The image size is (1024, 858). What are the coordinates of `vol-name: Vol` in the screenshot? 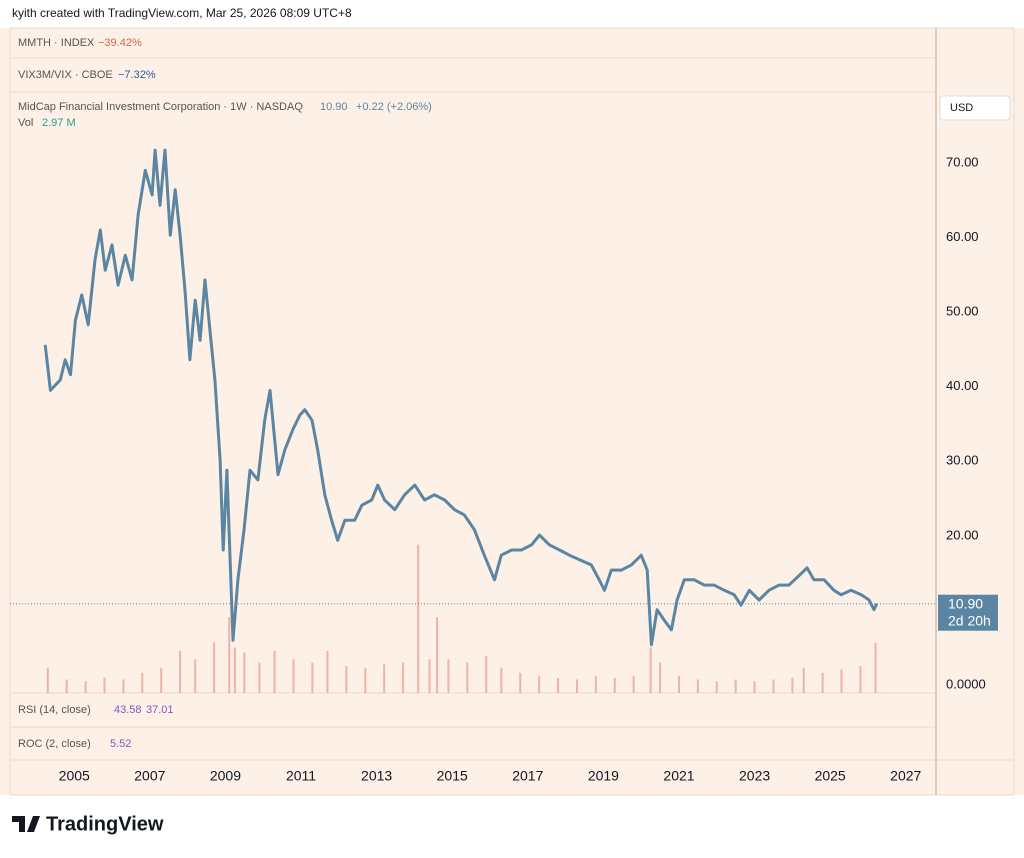 It's located at (25, 123).